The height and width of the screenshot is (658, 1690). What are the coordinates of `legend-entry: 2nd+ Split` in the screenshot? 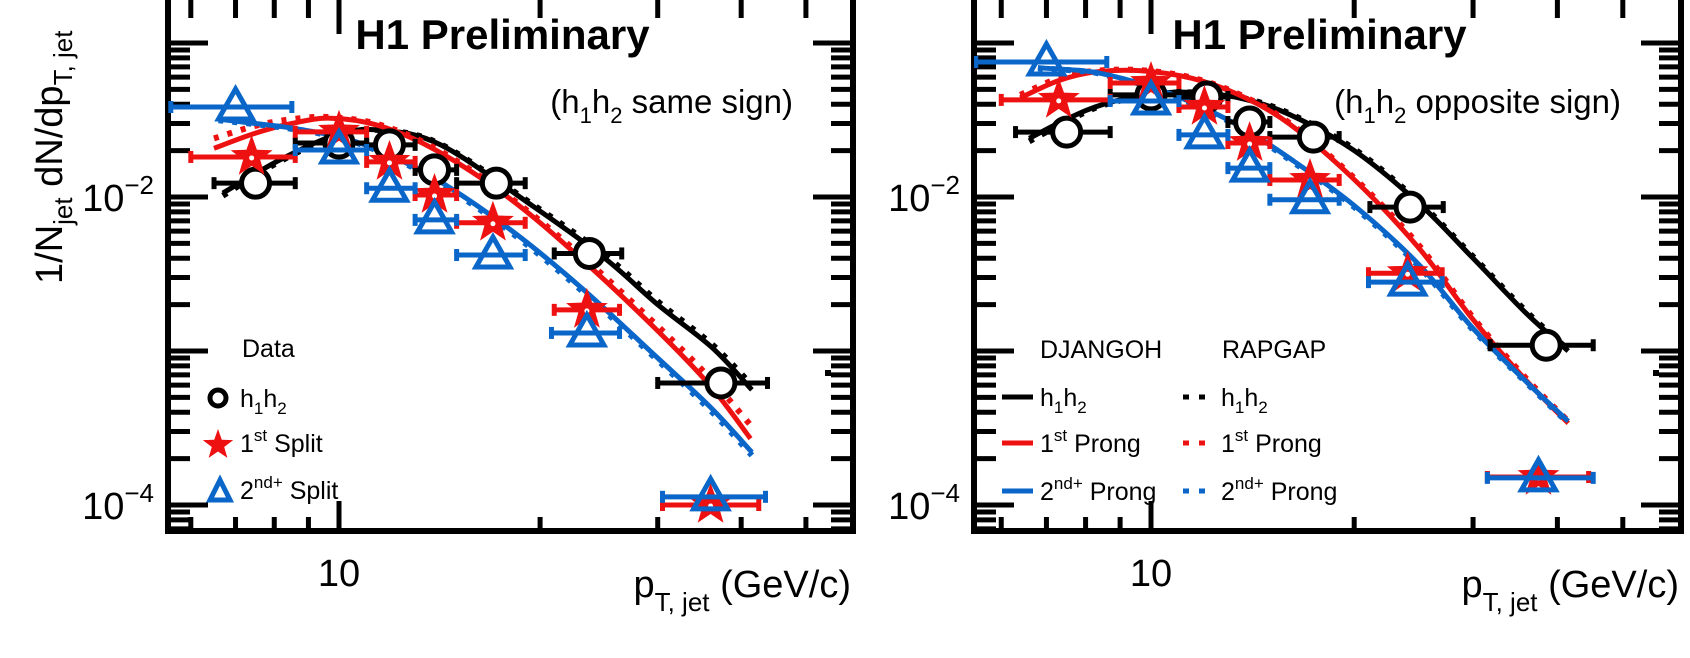 It's located at (271, 489).